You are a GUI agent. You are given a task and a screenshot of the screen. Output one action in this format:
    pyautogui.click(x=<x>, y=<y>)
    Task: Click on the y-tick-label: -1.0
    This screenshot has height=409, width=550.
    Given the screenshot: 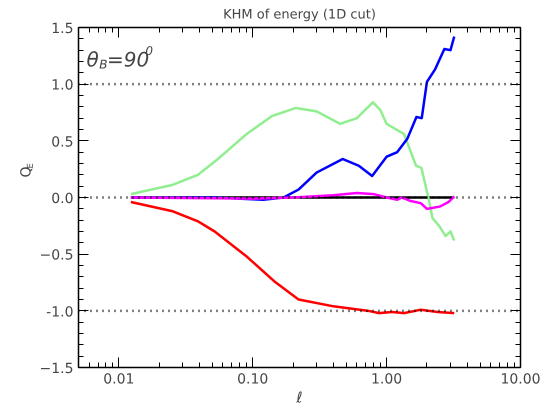 What is the action you would take?
    pyautogui.click(x=60, y=312)
    